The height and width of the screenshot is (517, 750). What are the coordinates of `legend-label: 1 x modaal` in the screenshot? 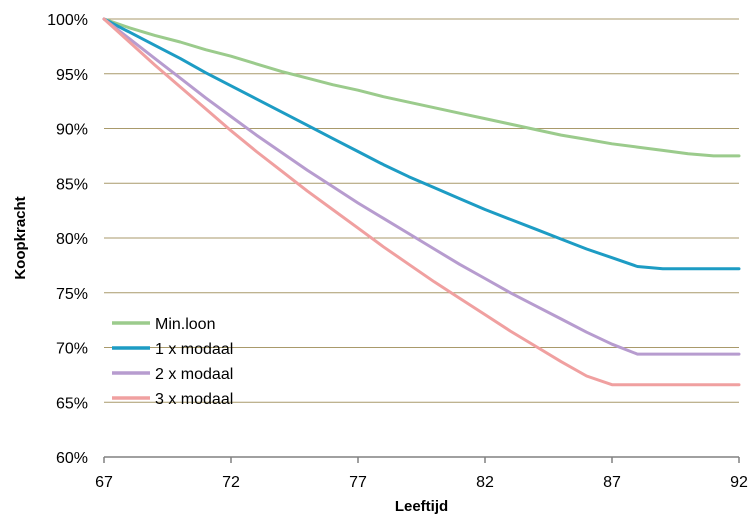 It's located at (194, 349).